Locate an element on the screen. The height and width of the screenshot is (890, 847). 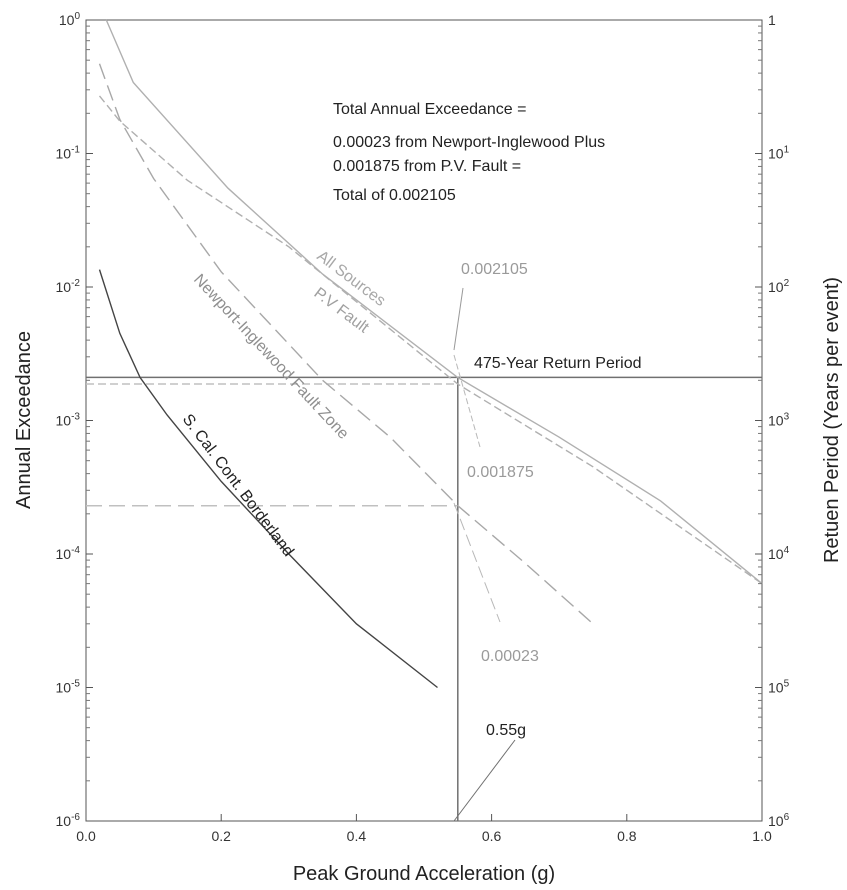
leader-line-total is located at coordinates (458, 319).